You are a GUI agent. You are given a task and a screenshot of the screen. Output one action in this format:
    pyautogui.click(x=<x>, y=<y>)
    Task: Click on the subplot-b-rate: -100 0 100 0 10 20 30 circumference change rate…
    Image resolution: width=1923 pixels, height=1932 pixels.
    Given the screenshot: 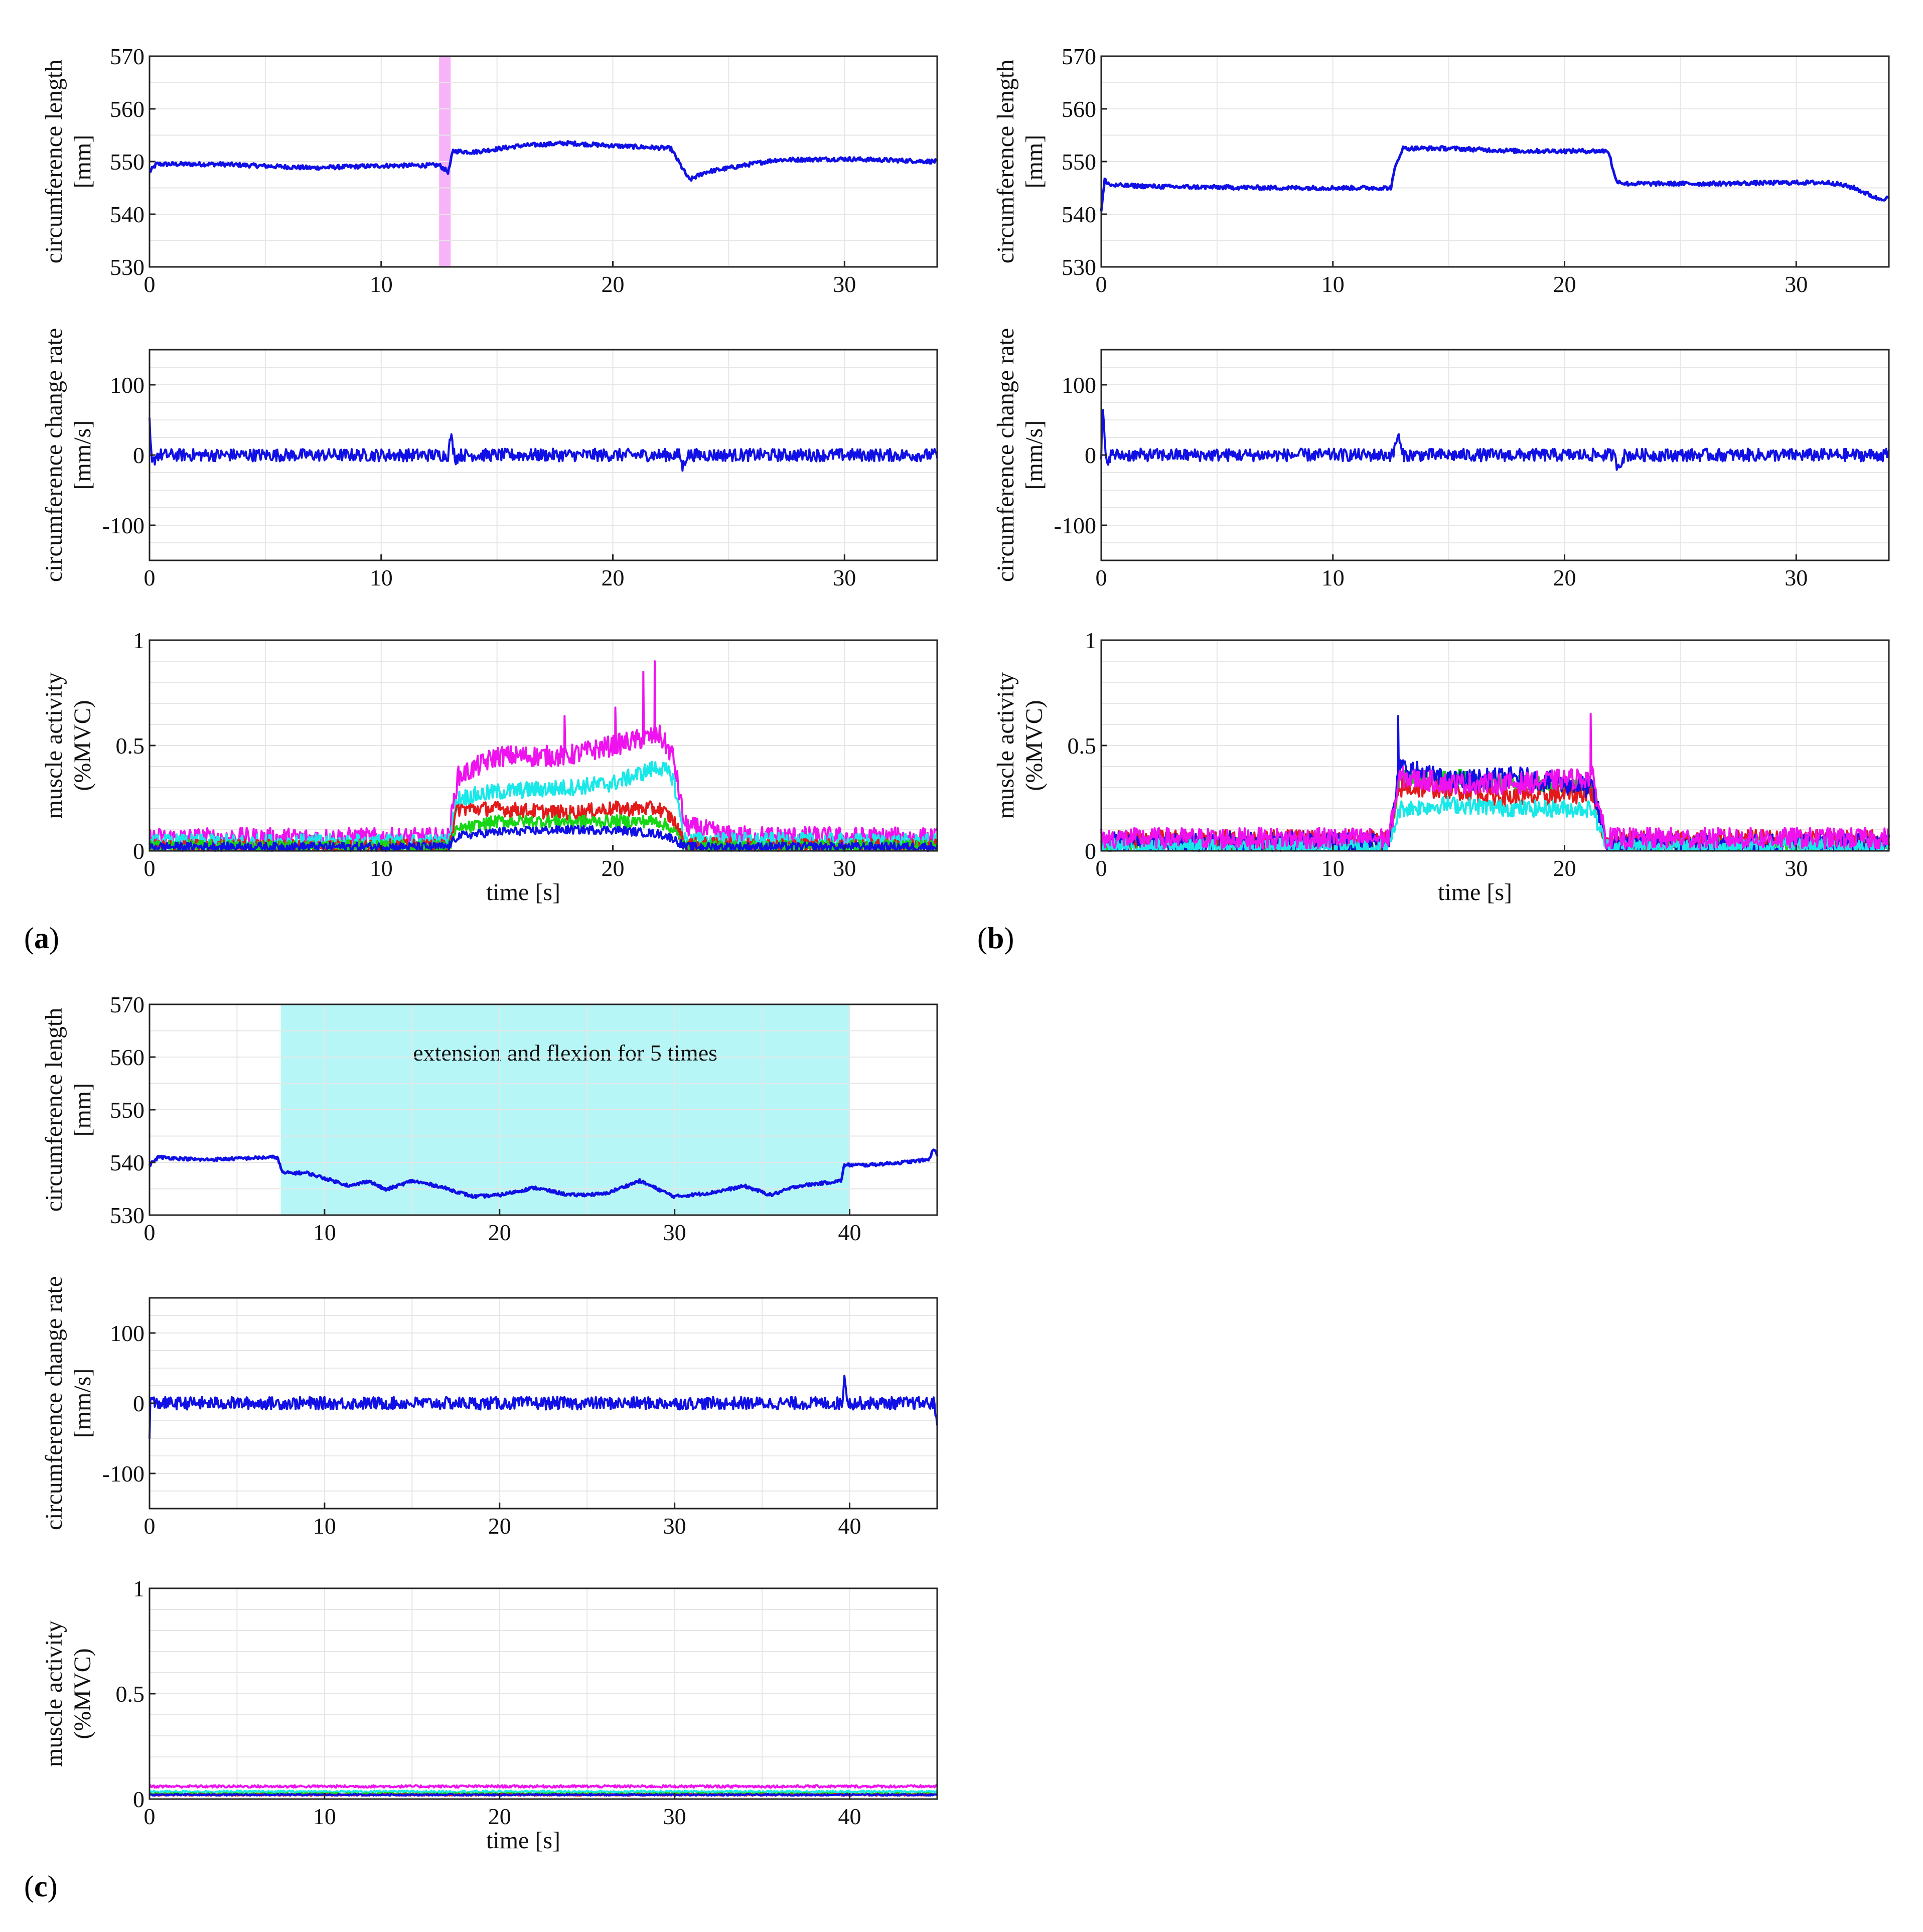 What is the action you would take?
    pyautogui.click(x=1441, y=459)
    